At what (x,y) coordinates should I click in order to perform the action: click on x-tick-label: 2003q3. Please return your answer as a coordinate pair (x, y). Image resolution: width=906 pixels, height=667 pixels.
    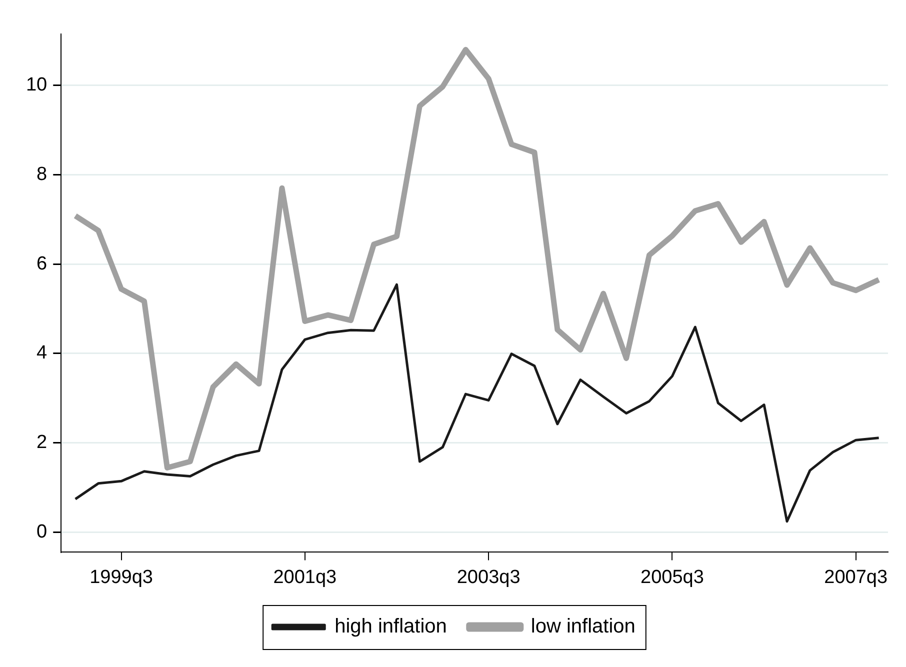
    Looking at the image, I should click on (488, 577).